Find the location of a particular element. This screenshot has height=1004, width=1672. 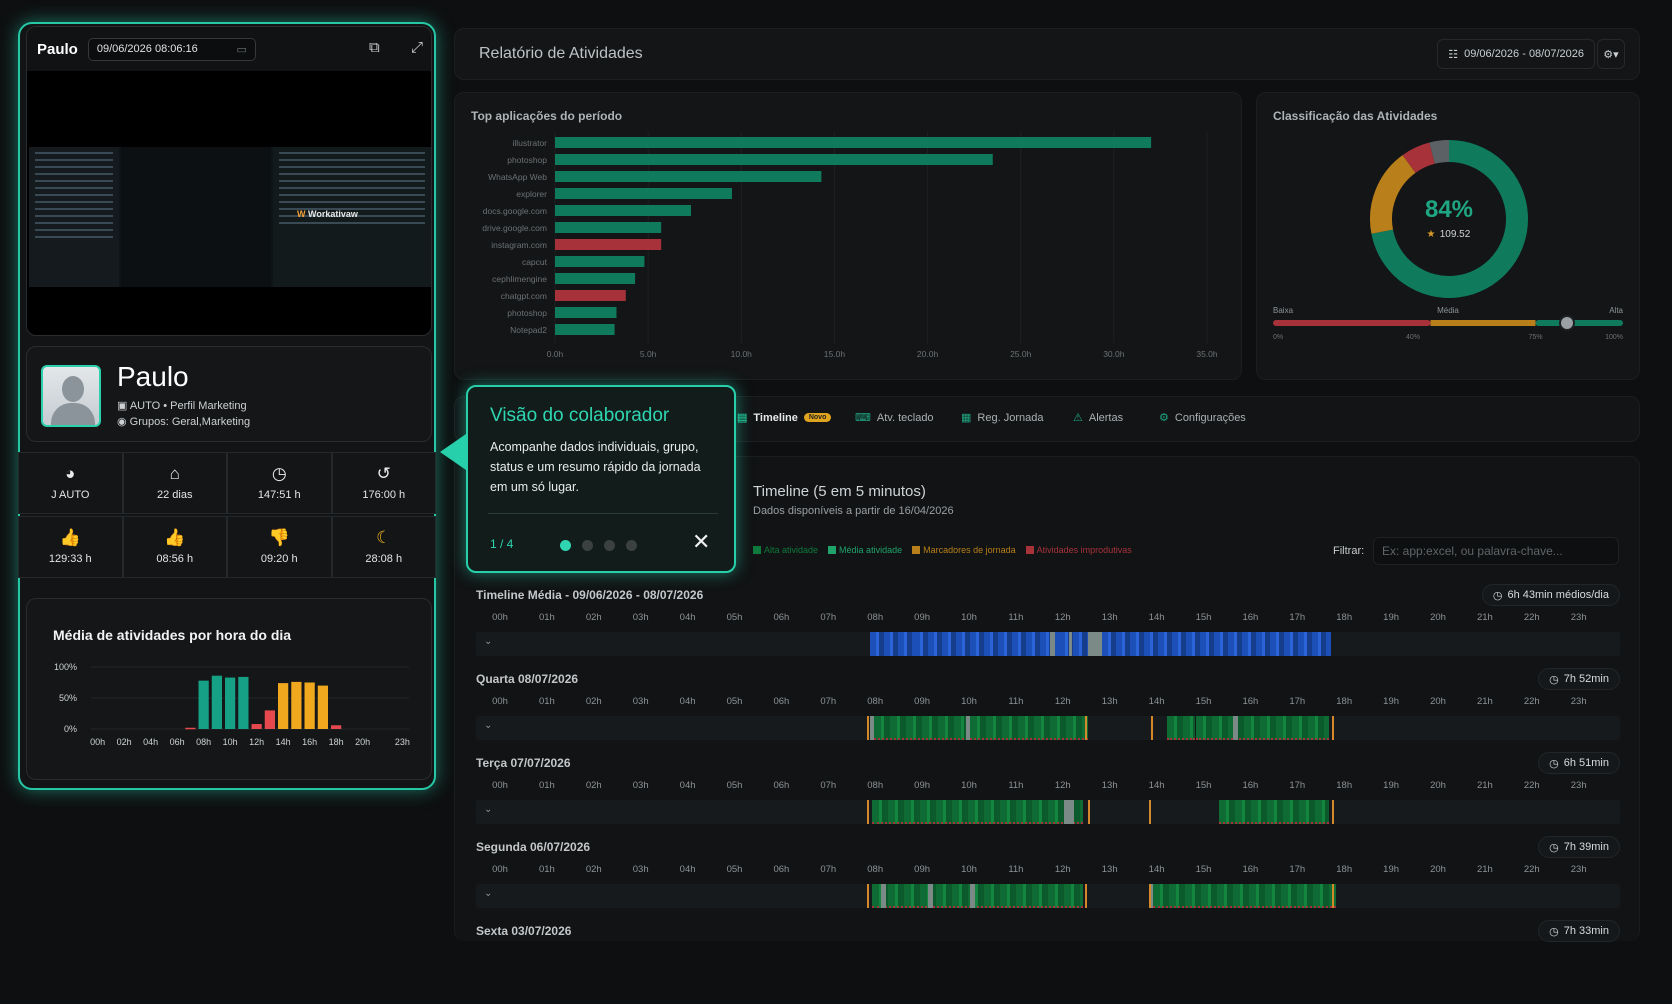

report-settings-button: ⚙▾ is located at coordinates (1611, 54).